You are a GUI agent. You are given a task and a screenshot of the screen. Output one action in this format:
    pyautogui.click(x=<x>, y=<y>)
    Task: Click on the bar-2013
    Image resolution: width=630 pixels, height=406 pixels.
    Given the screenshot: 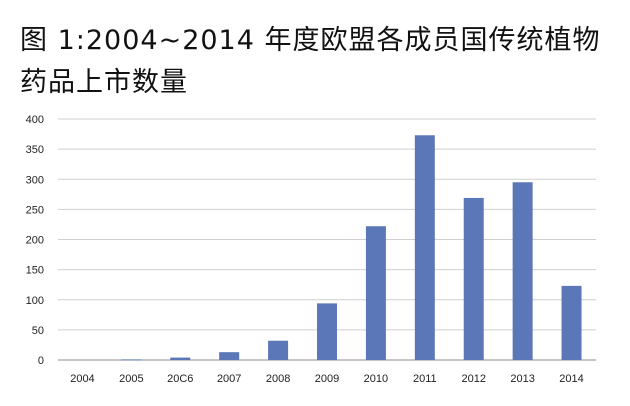 What is the action you would take?
    pyautogui.click(x=522, y=271)
    